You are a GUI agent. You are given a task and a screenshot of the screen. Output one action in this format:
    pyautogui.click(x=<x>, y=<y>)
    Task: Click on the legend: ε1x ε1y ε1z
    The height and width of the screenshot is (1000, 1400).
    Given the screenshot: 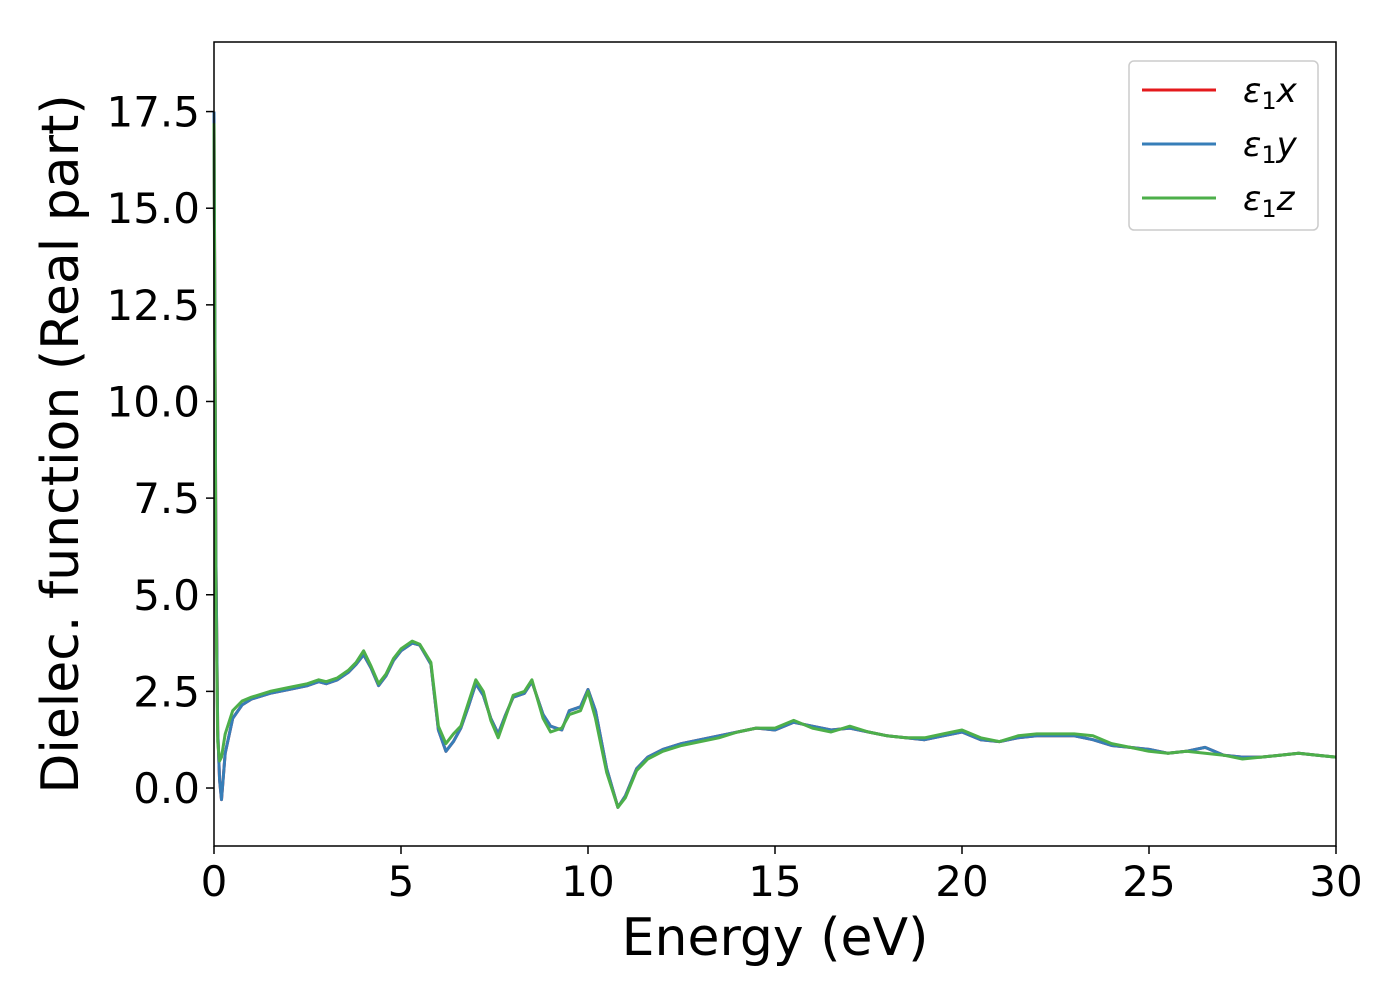 What is the action you would take?
    pyautogui.click(x=1223, y=145)
    